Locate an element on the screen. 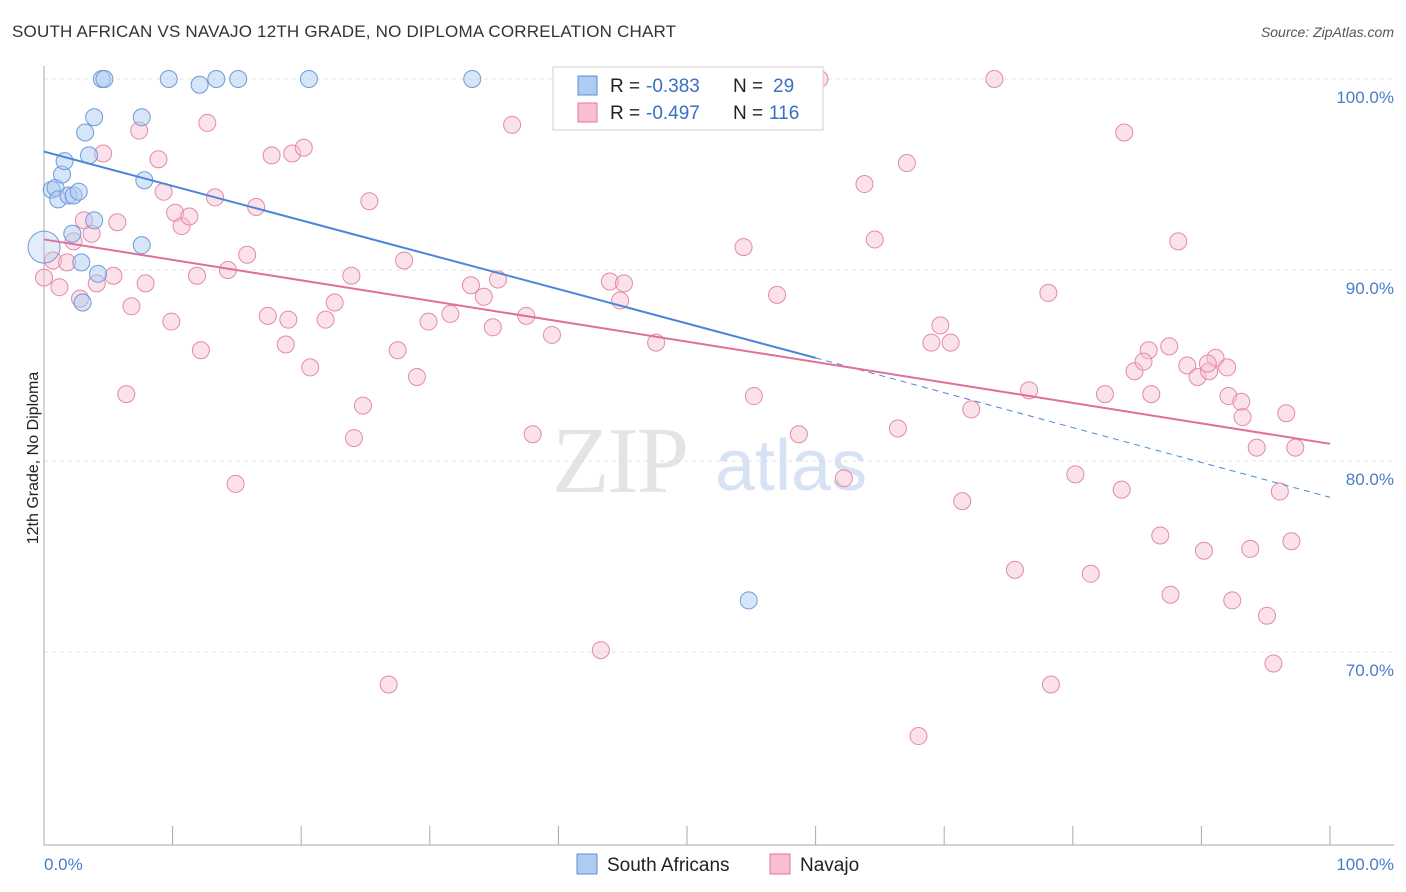  y-tick-label-70: 70.0% is located at coordinates (1370, 670).